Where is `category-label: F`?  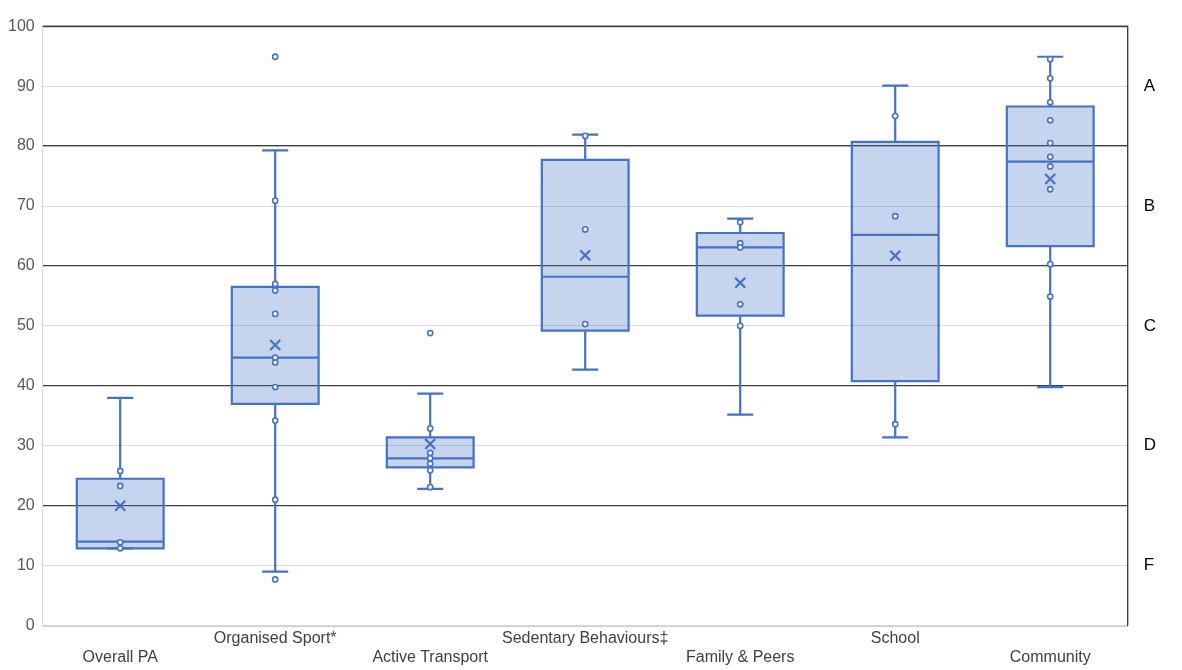
category-label: F is located at coordinates (1149, 565).